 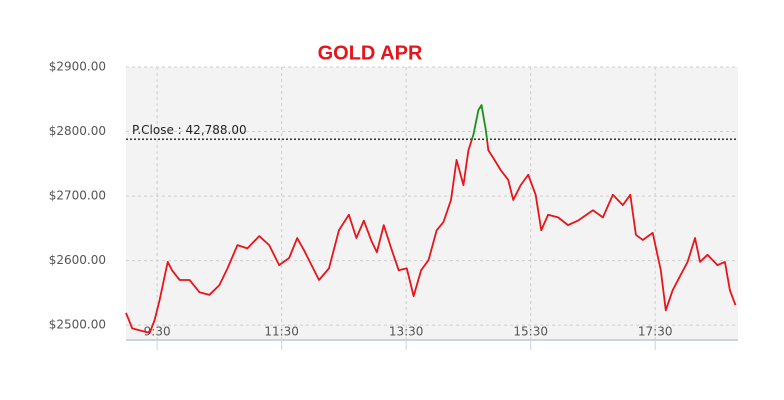 I want to click on y-tick-label: $2700.00, so click(x=77, y=196).